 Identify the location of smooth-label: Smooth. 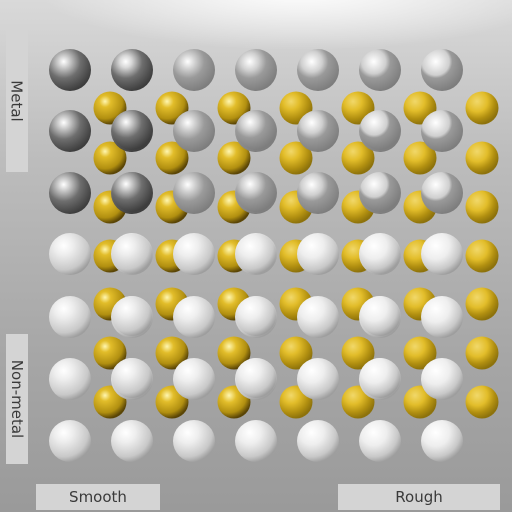
(98, 497).